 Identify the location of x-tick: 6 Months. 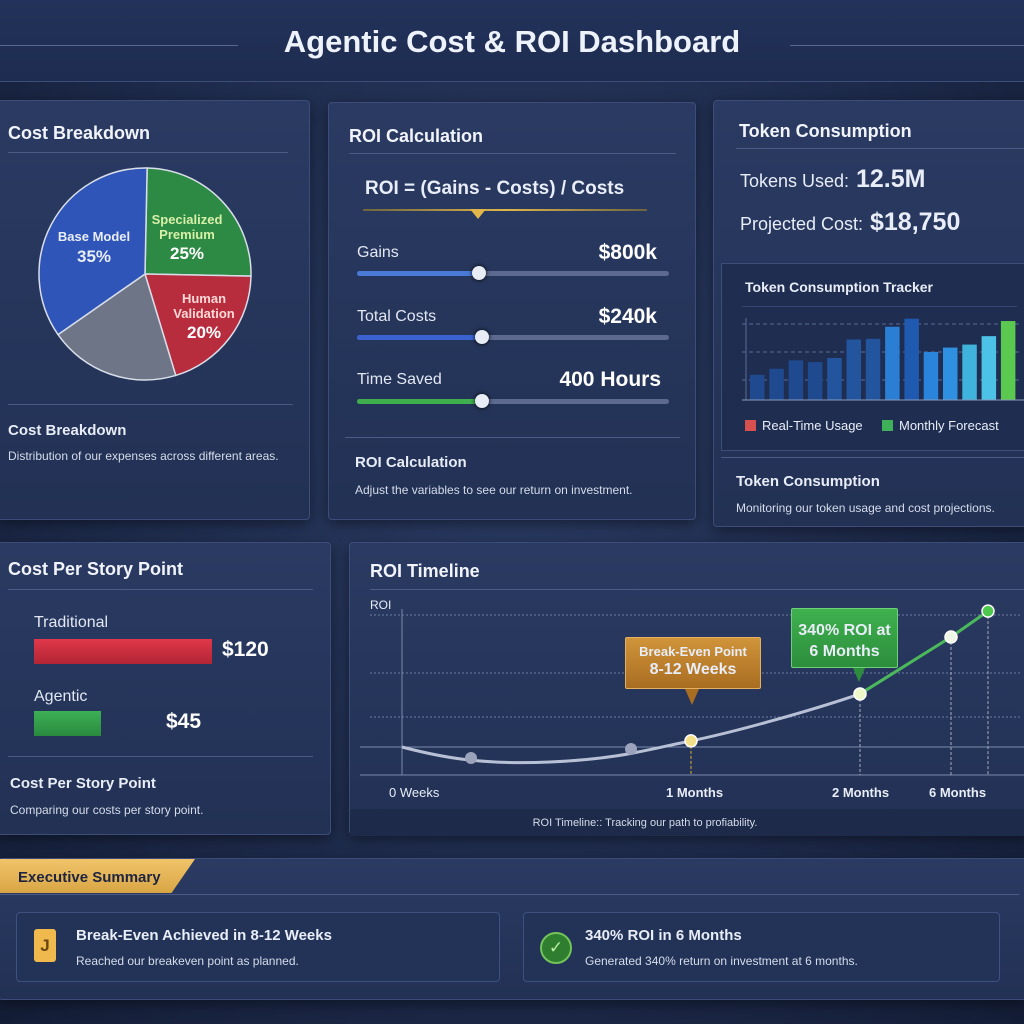
(958, 792).